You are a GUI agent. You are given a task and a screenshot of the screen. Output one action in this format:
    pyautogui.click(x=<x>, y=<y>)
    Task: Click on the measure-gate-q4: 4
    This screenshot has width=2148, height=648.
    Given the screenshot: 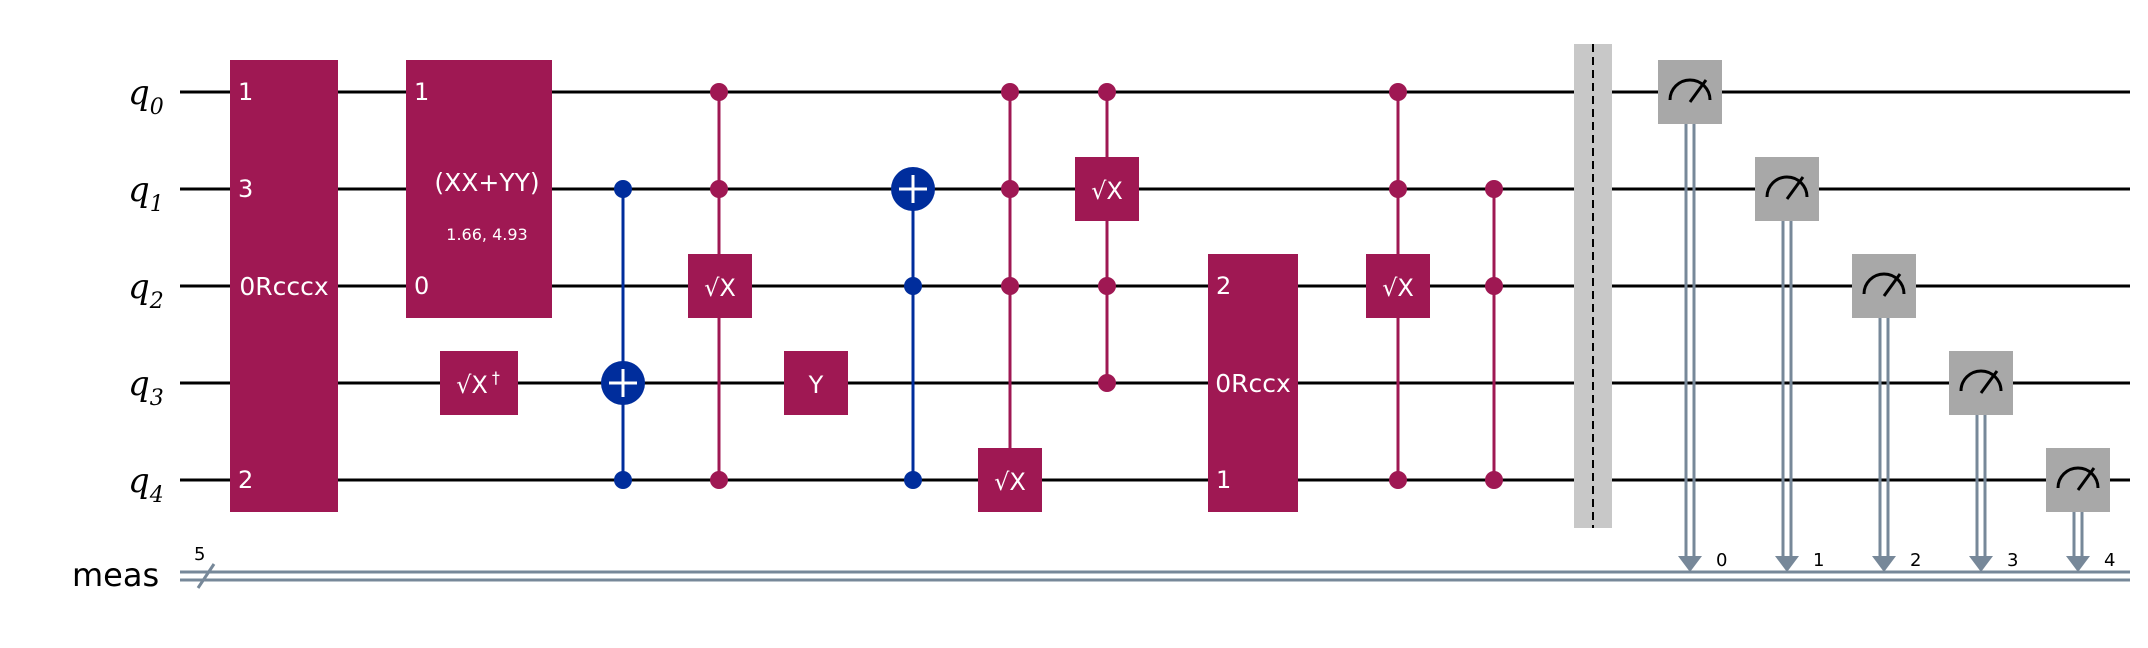 What is the action you would take?
    pyautogui.click(x=2080, y=510)
    